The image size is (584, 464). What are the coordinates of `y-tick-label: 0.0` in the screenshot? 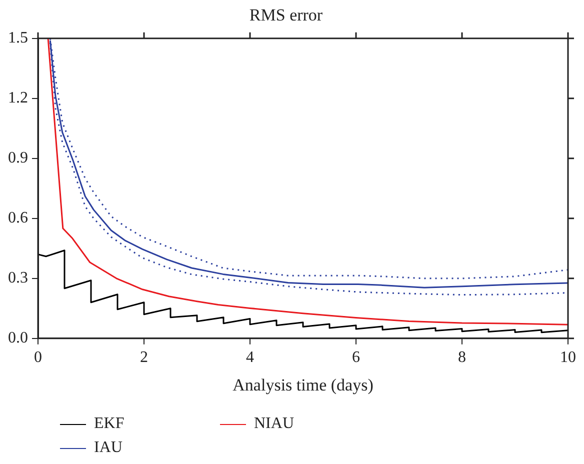 It's located at (18, 338).